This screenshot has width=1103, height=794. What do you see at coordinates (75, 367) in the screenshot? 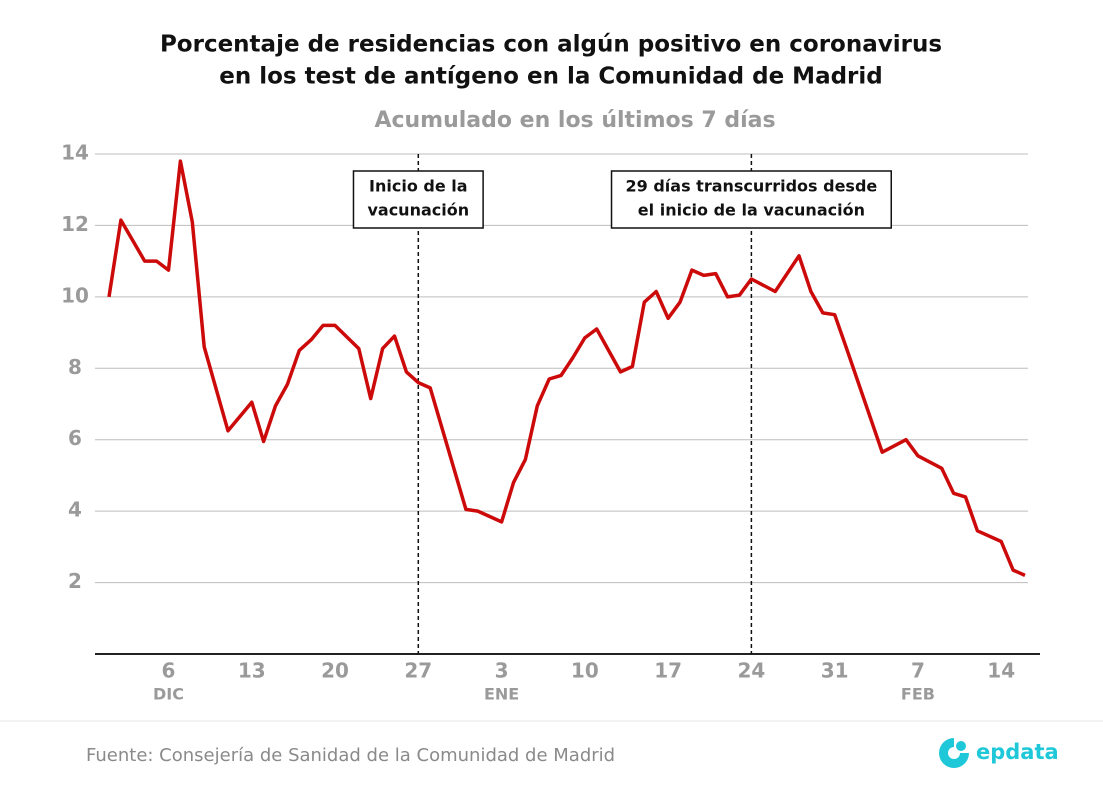
I see `y-tick-label: 8` at bounding box center [75, 367].